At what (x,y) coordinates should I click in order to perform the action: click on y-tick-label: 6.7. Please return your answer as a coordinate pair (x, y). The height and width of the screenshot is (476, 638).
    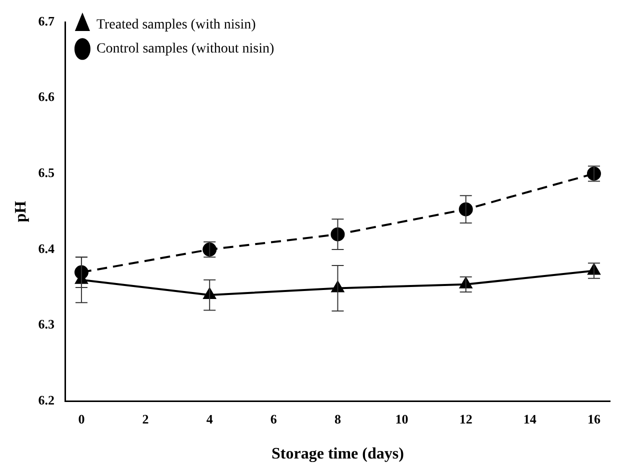
    Looking at the image, I should click on (46, 20).